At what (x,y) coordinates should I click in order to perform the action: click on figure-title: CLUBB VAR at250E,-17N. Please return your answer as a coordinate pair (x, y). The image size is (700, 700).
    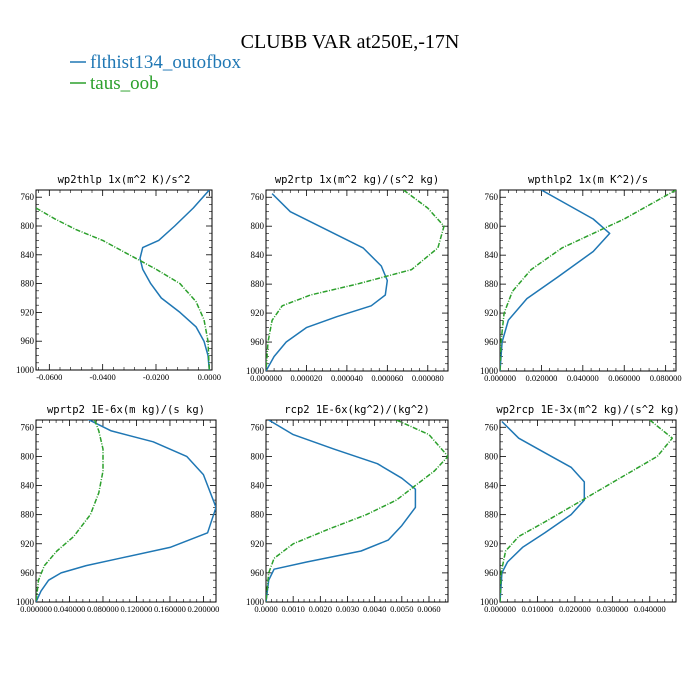
    Looking at the image, I should click on (350, 42).